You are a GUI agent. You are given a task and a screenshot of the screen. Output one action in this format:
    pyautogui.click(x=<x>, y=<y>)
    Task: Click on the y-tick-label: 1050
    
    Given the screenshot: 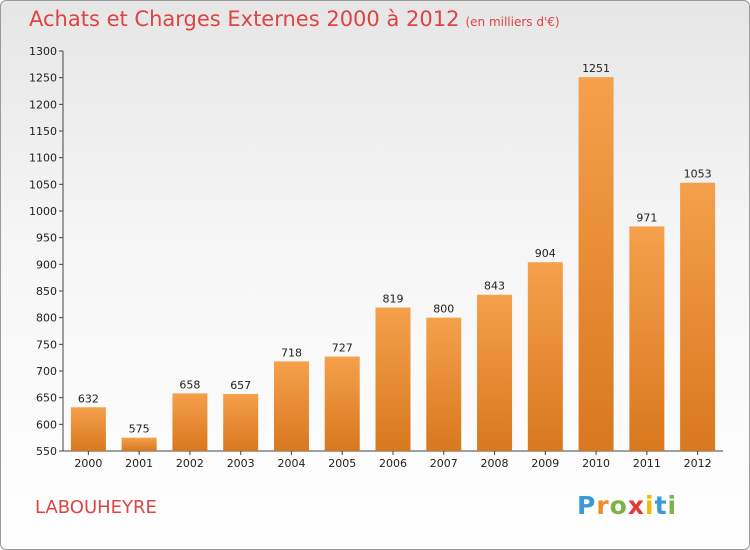 What is the action you would take?
    pyautogui.click(x=43, y=184)
    